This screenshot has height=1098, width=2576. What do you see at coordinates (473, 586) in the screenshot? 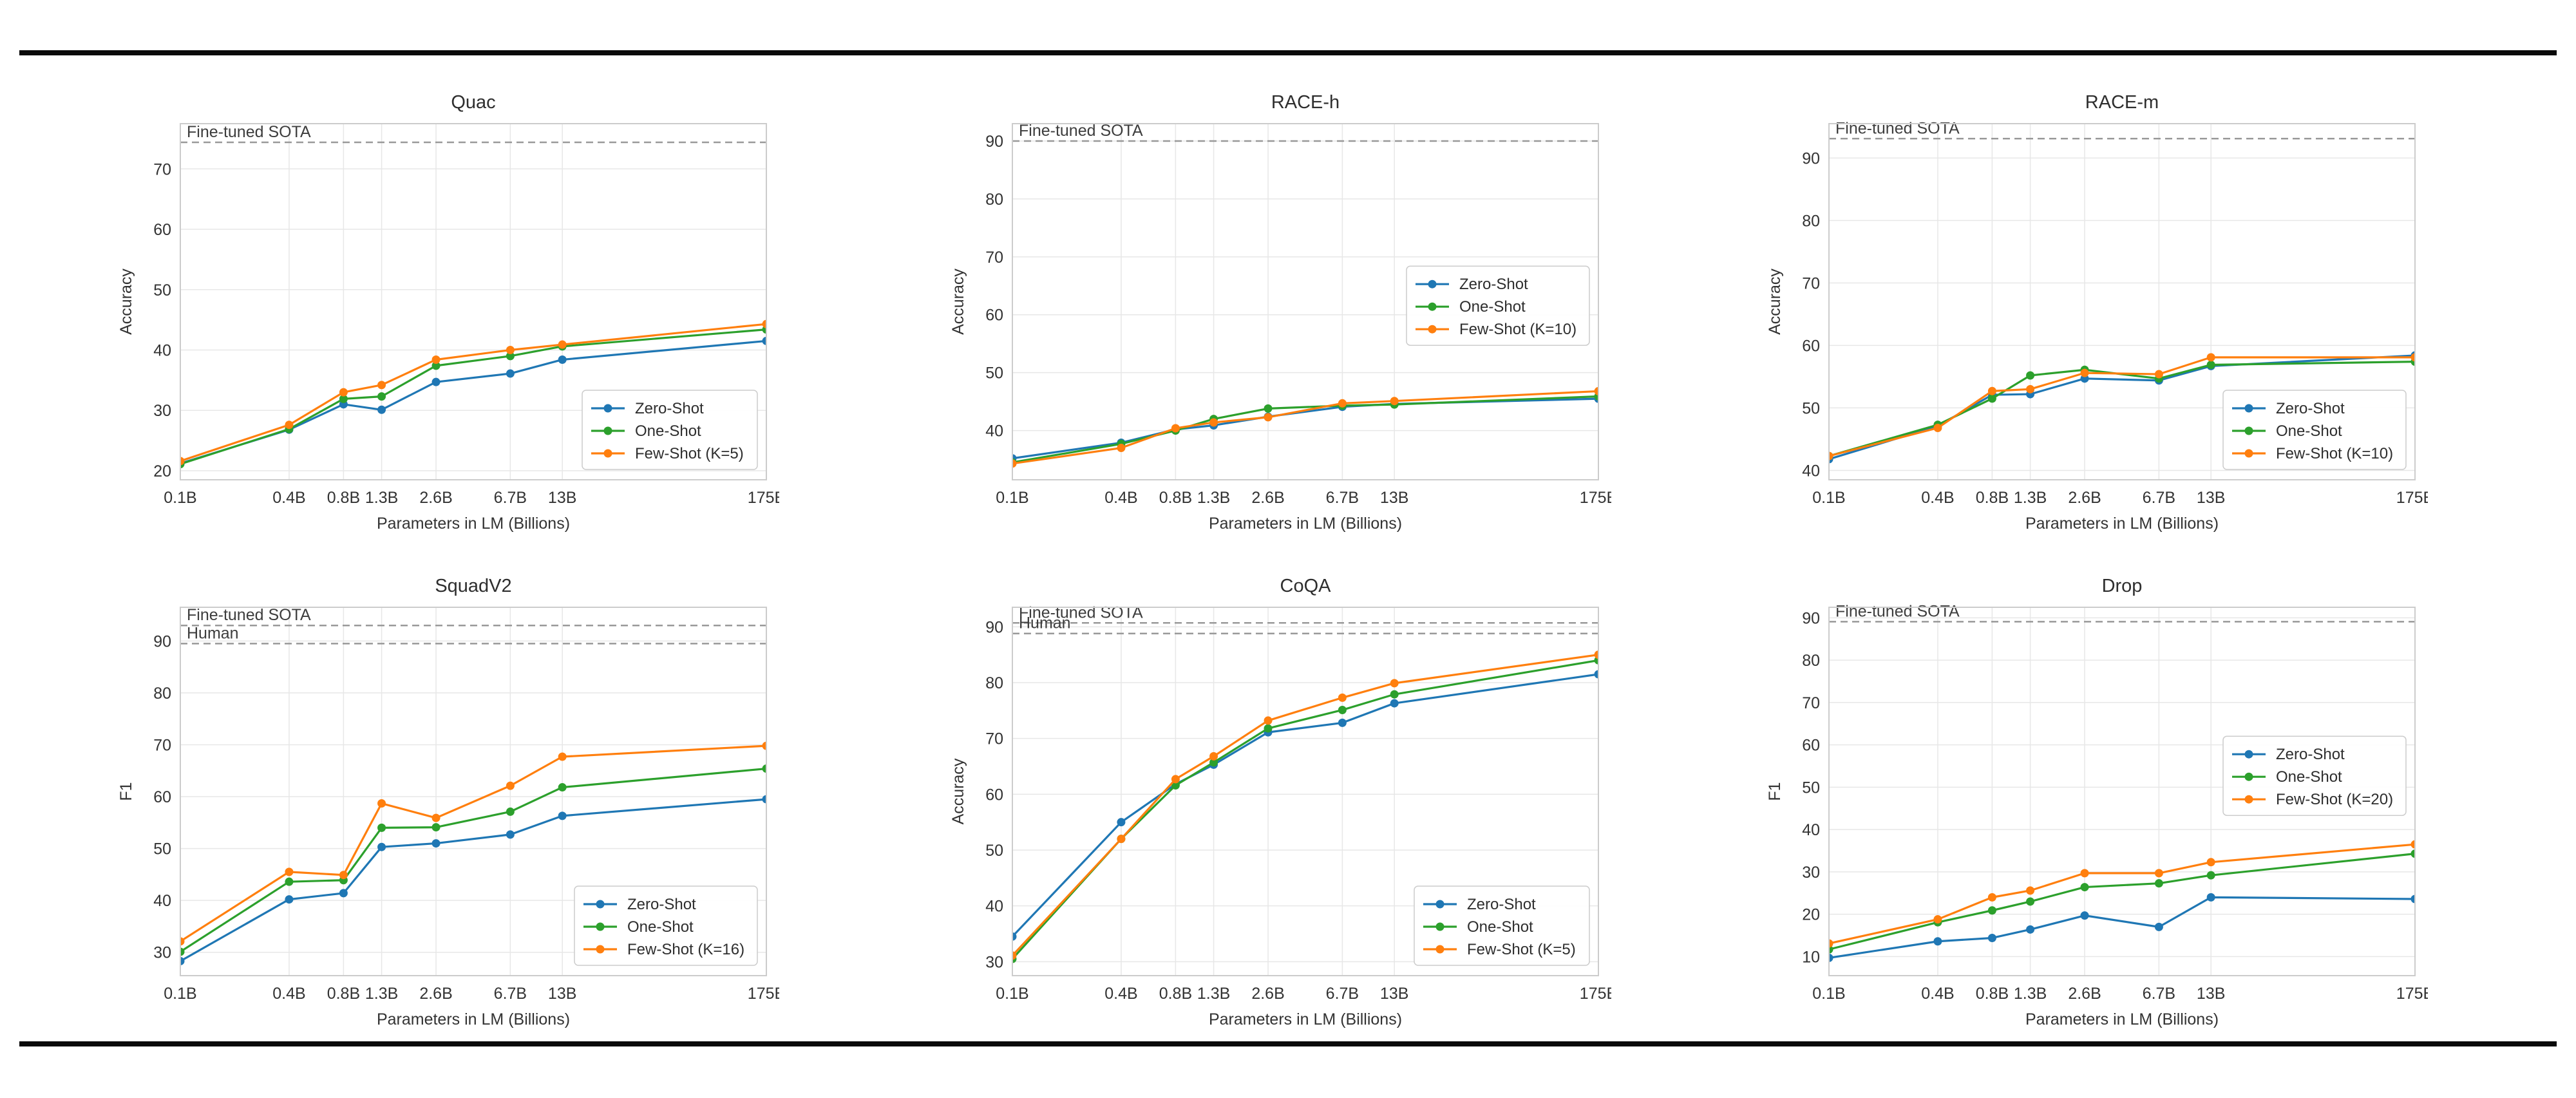
I see `chart-title: SquadV2` at bounding box center [473, 586].